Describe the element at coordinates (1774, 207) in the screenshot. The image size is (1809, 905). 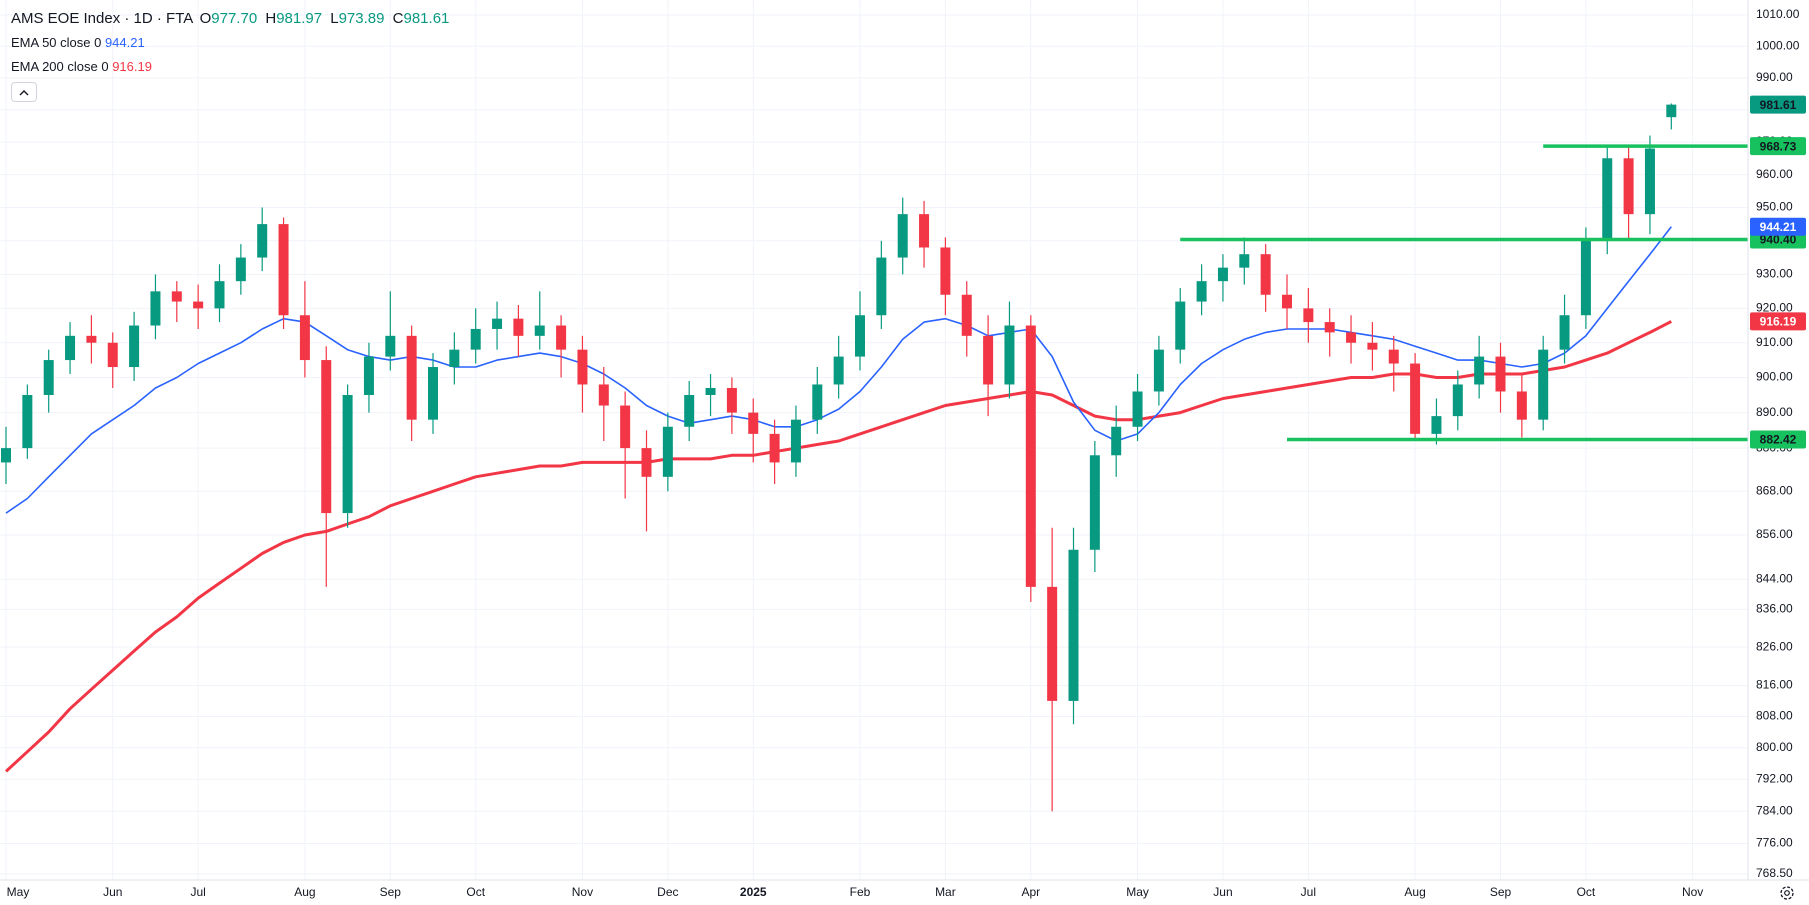
I see `y-tick-label: 950.00` at that location.